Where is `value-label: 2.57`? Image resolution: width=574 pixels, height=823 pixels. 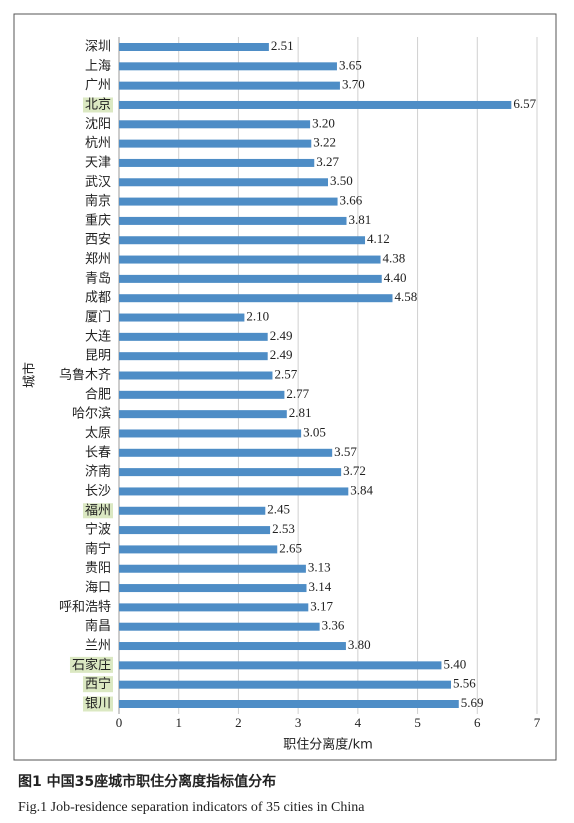
value-label: 2.57 is located at coordinates (285, 373).